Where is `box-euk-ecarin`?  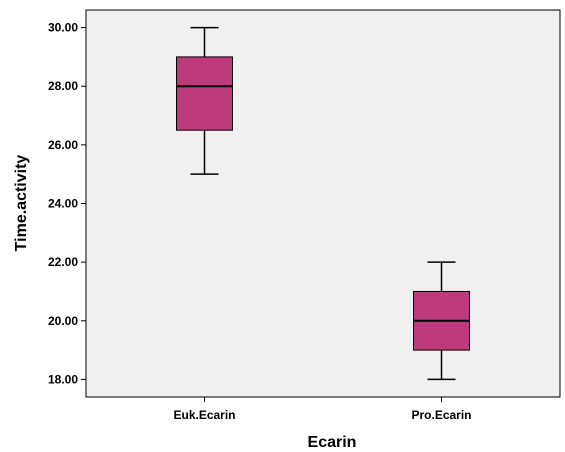
box-euk-ecarin is located at coordinates (204, 100).